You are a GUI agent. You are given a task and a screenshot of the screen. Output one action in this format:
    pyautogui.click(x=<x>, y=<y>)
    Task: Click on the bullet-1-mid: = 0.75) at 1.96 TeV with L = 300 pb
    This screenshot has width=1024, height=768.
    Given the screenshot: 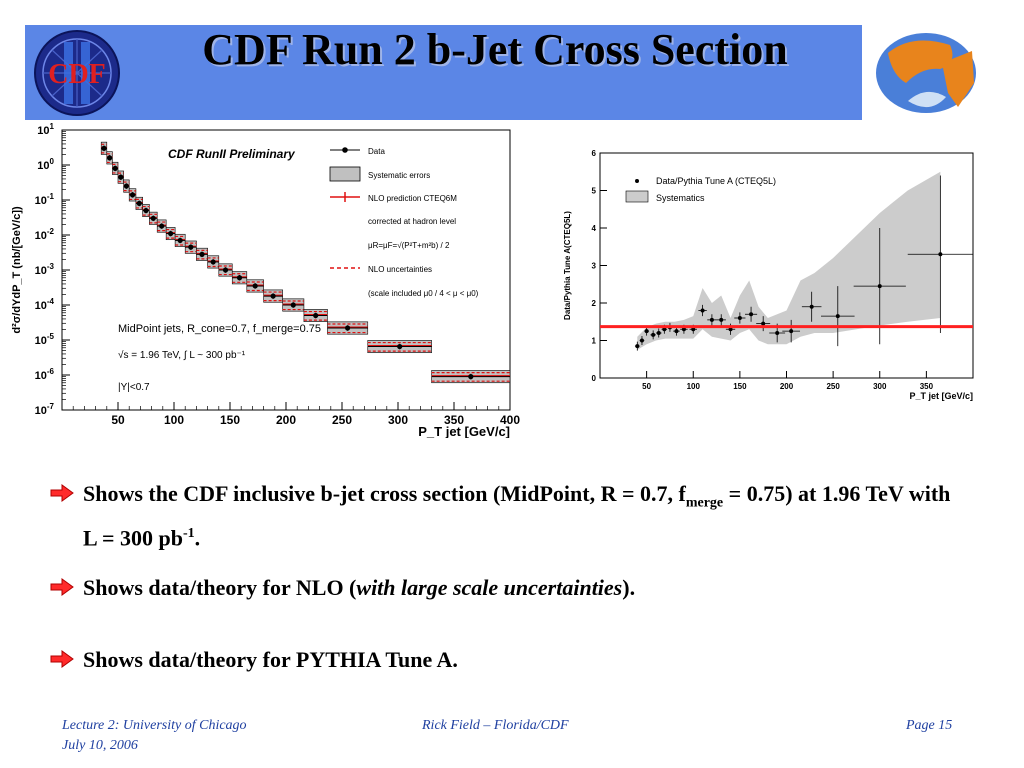 What is the action you would take?
    pyautogui.click(x=517, y=516)
    